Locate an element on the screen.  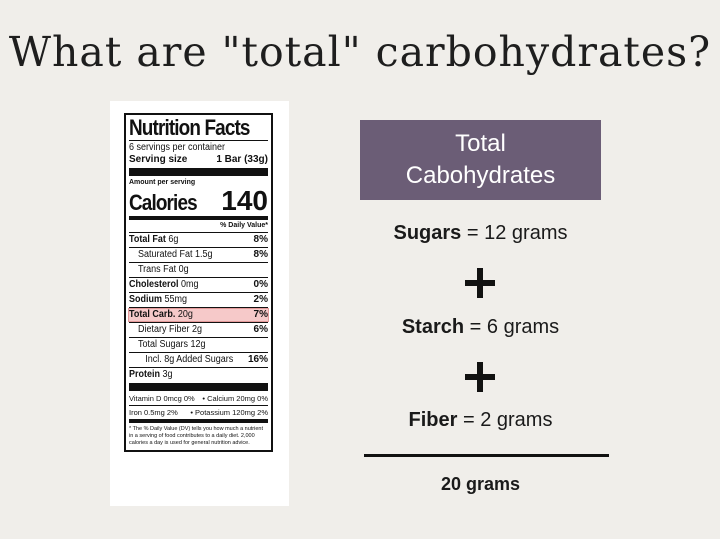
total-carbohydrates-box: Total Cabohydrates is located at coordinates (480, 160).